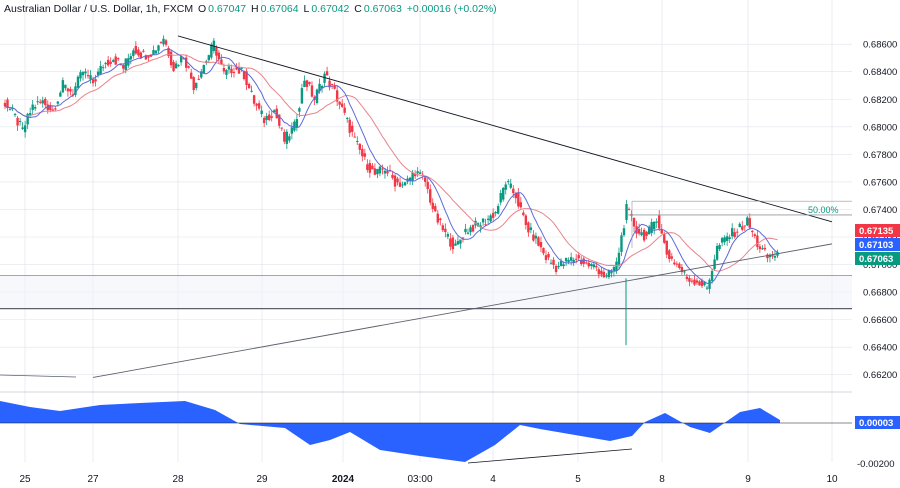 The height and width of the screenshot is (488, 900). Describe the element at coordinates (578, 479) in the screenshot. I see `x-tick-label: 5` at that location.